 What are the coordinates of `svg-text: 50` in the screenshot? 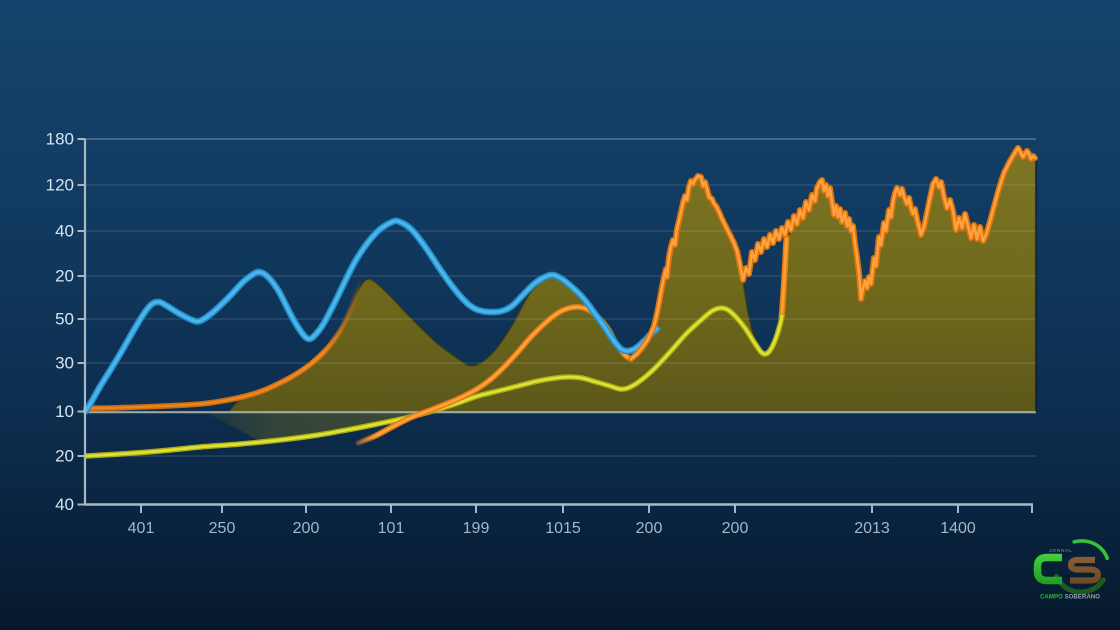 It's located at (64, 319).